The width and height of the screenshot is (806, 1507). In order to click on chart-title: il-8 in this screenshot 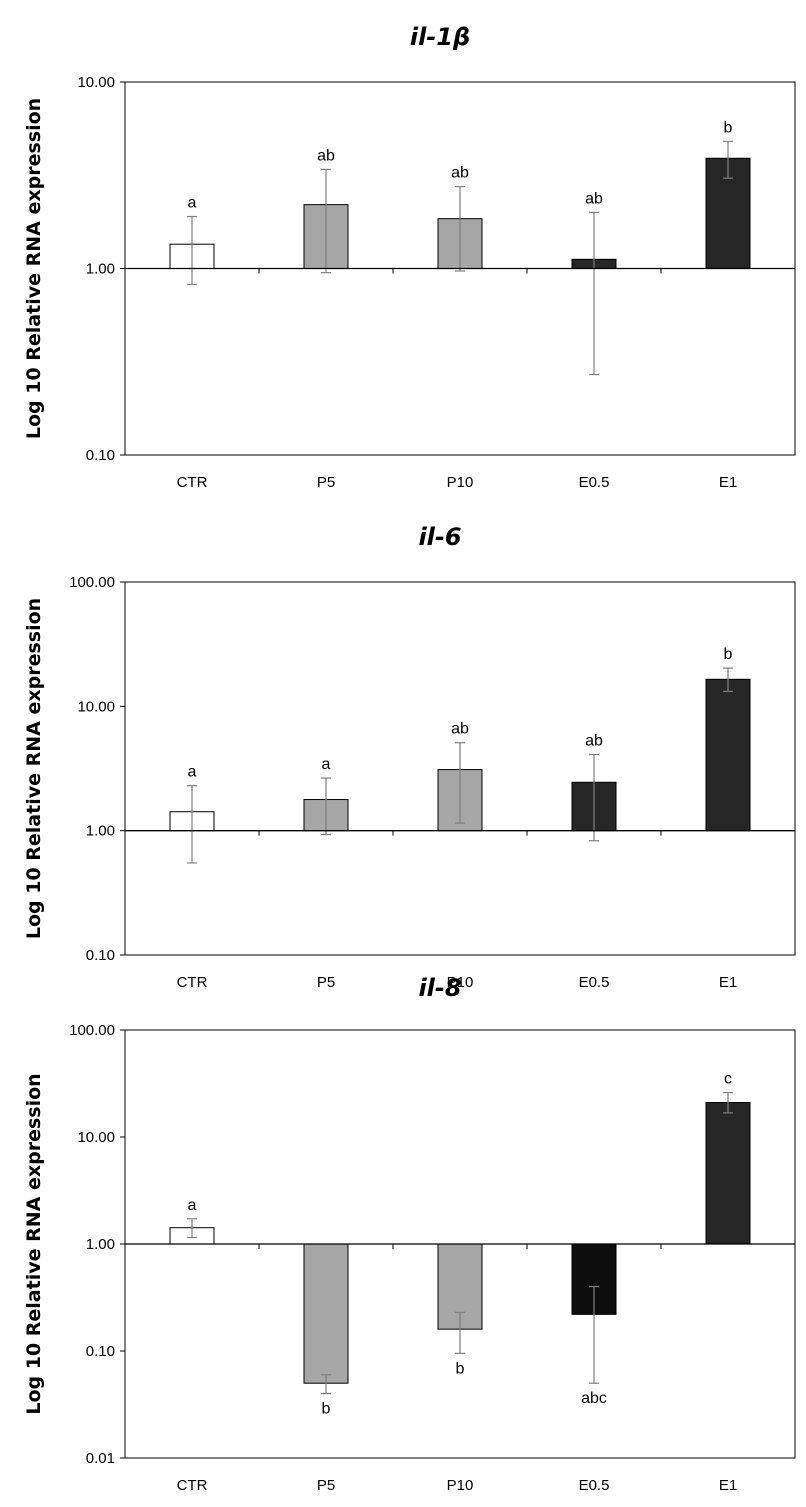, I will do `click(439, 988)`.